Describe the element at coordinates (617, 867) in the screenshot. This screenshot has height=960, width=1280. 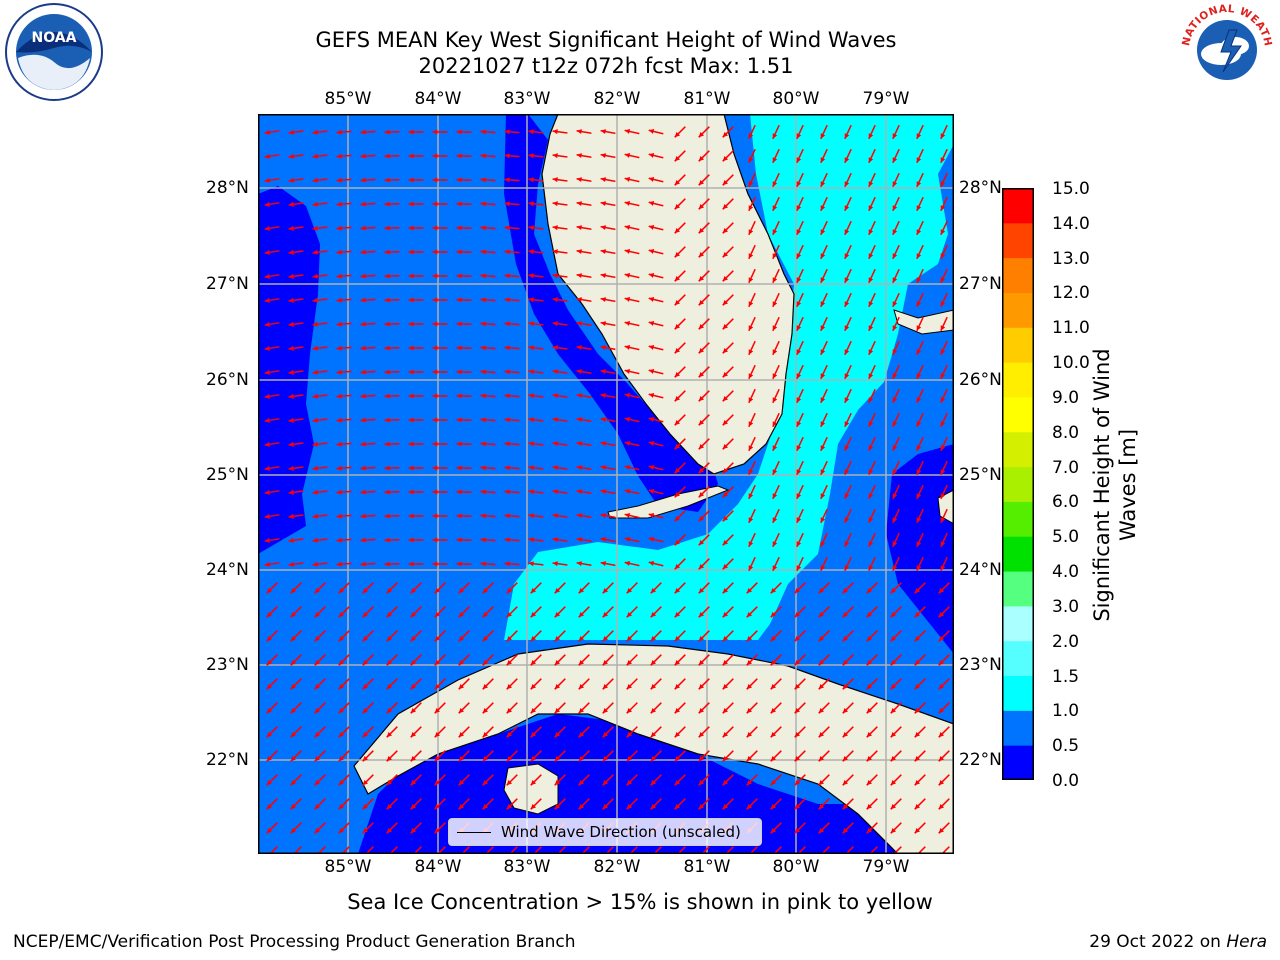
I see `lon-tick-label: 82°W` at that location.